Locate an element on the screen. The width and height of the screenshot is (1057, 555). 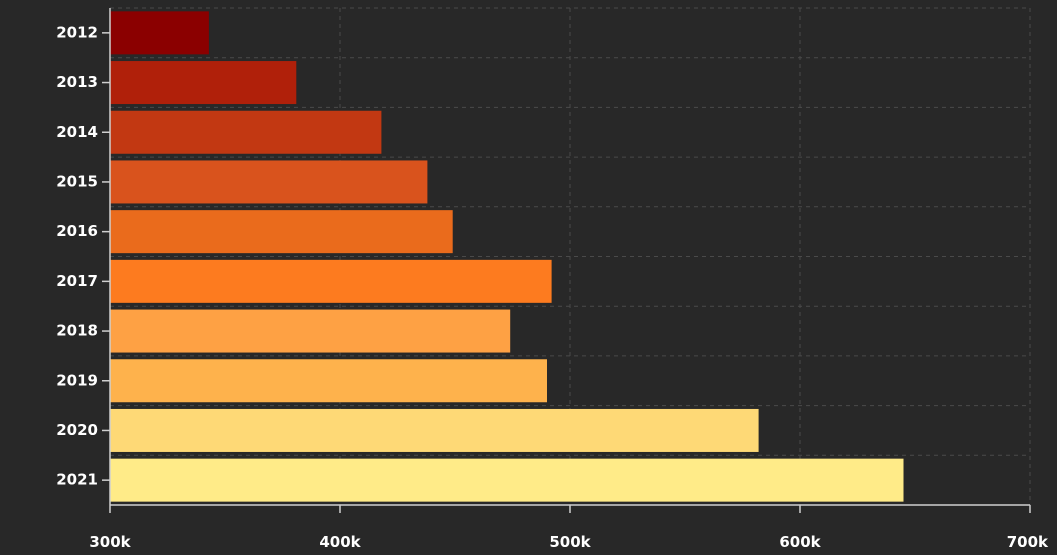
x-tick-label: 300k is located at coordinates (110, 542).